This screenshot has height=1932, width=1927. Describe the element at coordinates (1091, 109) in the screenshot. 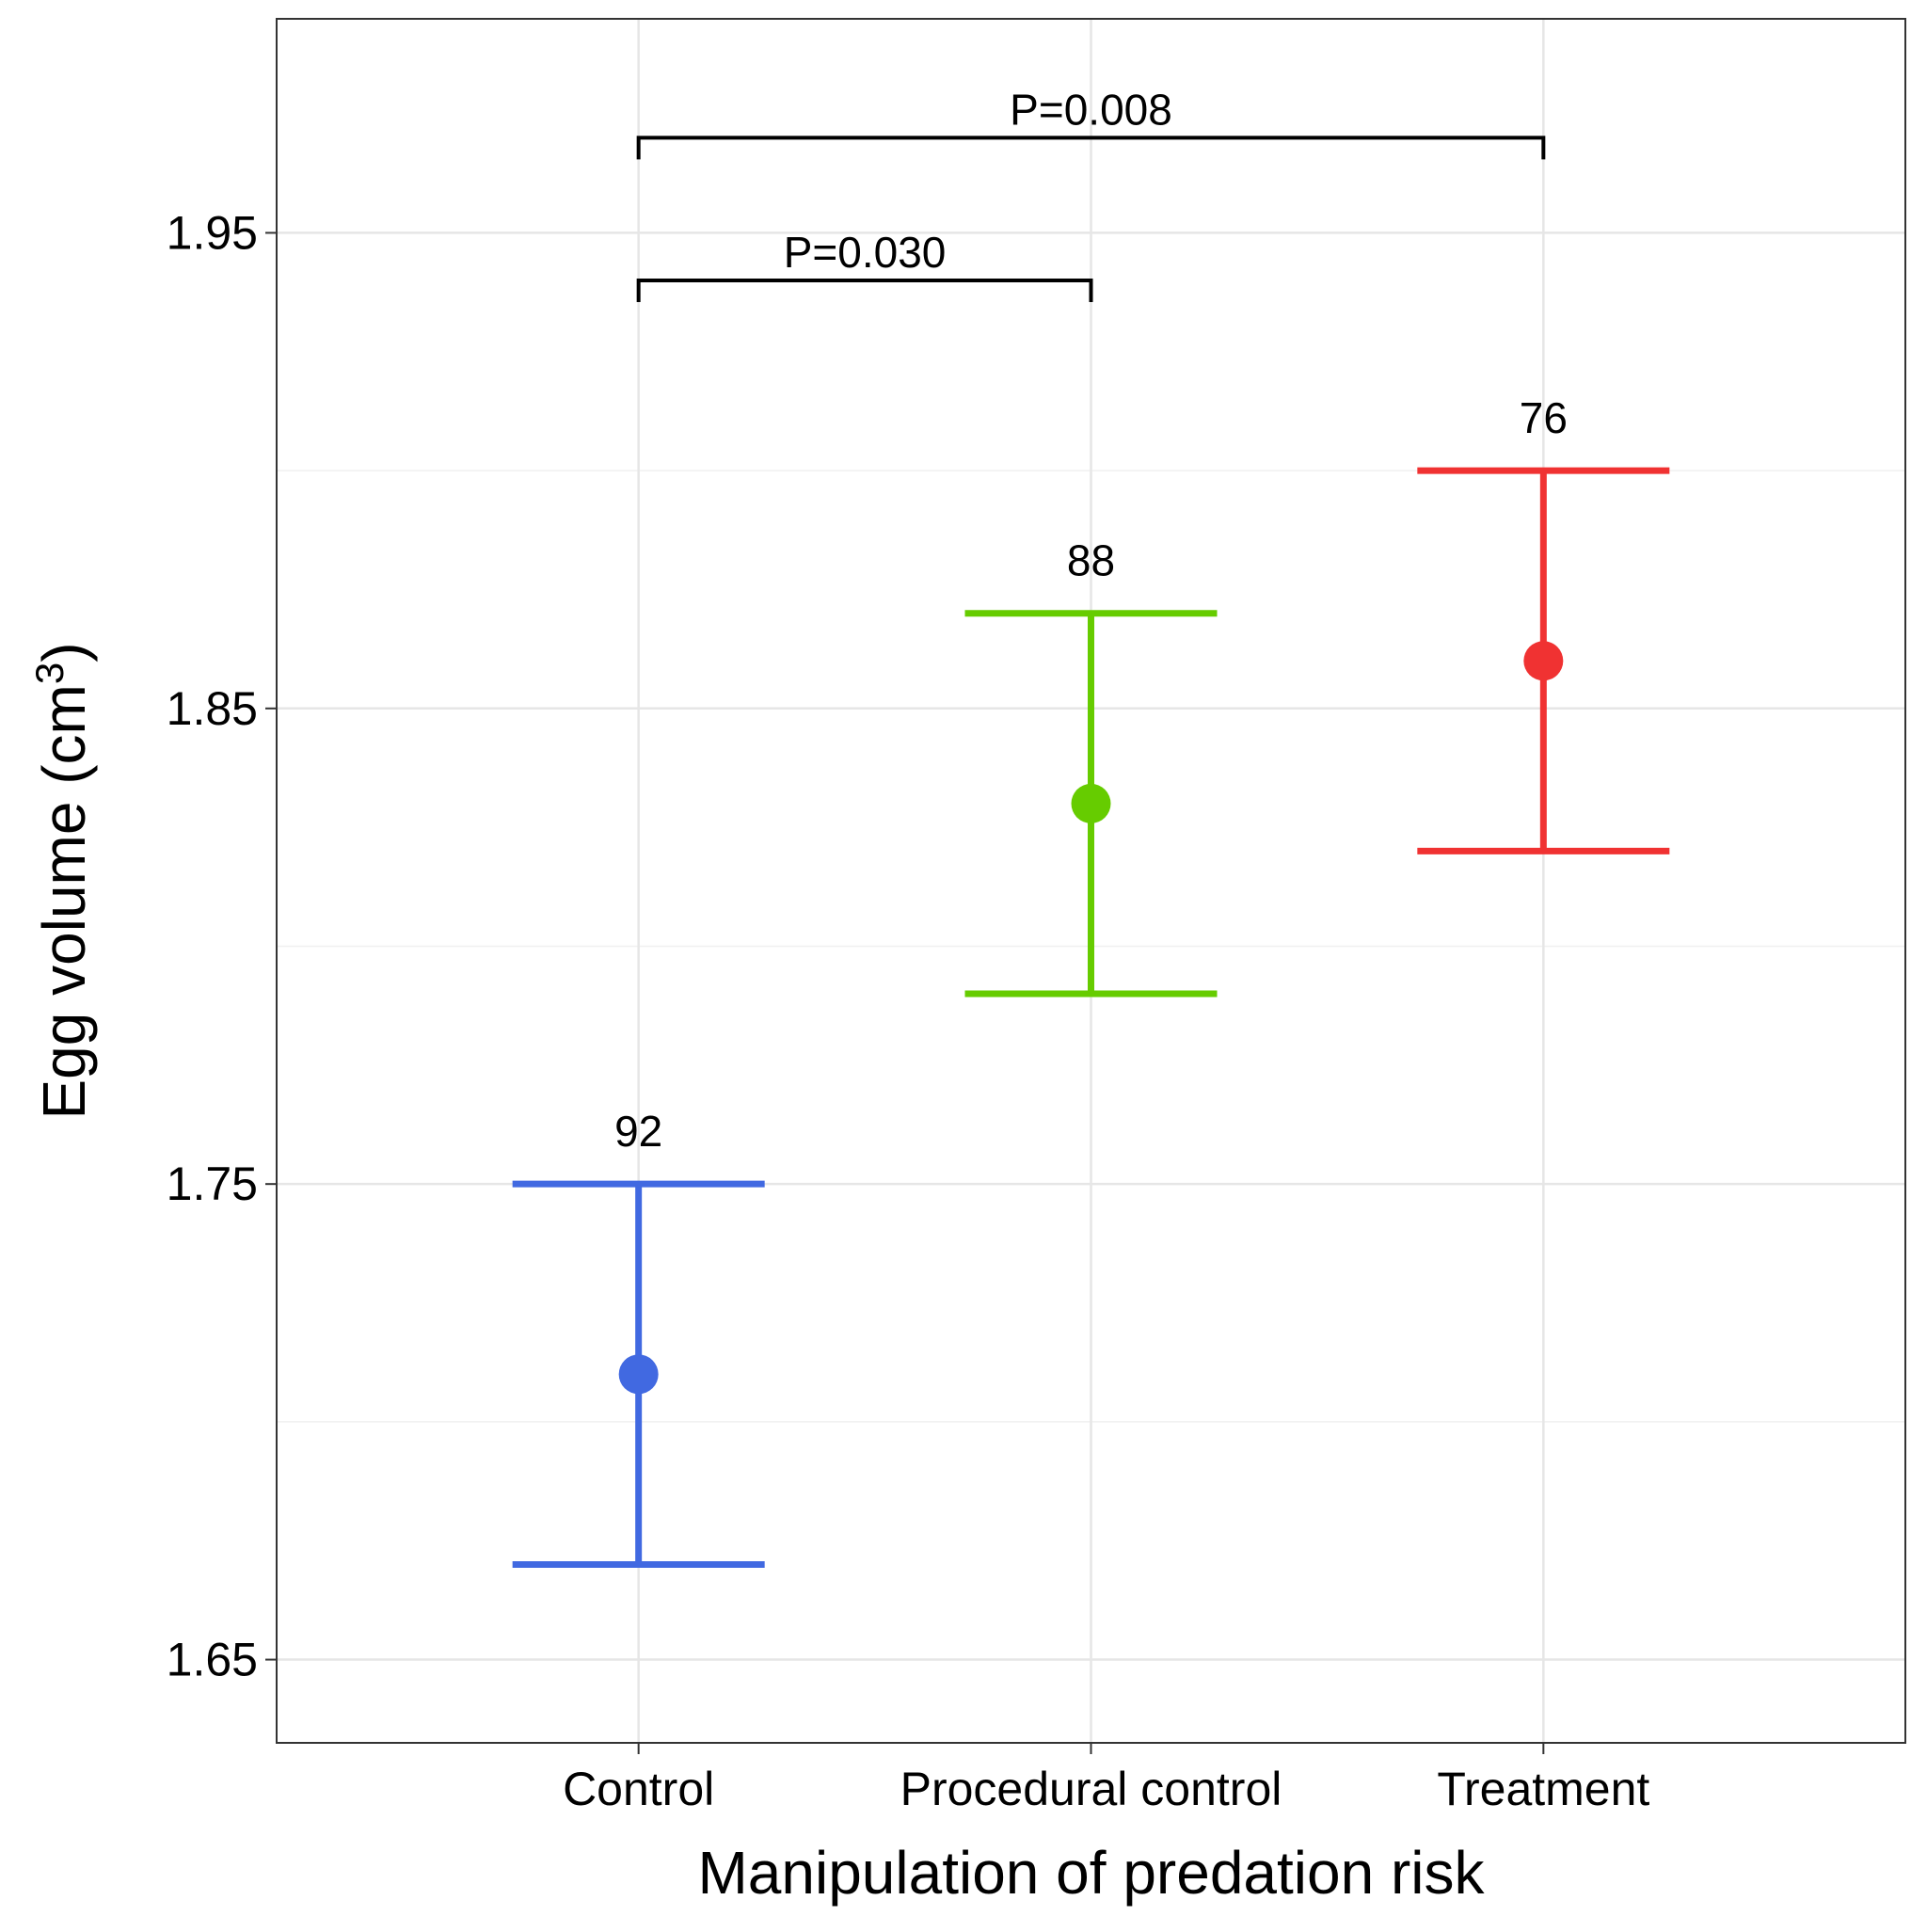

I see `significance-label: P=0.008` at that location.